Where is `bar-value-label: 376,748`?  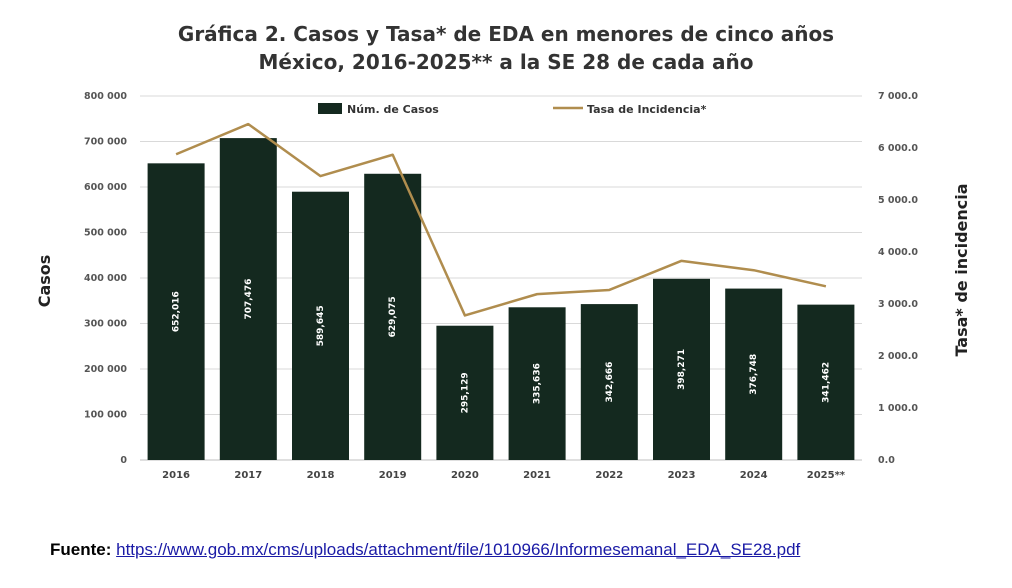
bar-value-label: 376,748 is located at coordinates (754, 374).